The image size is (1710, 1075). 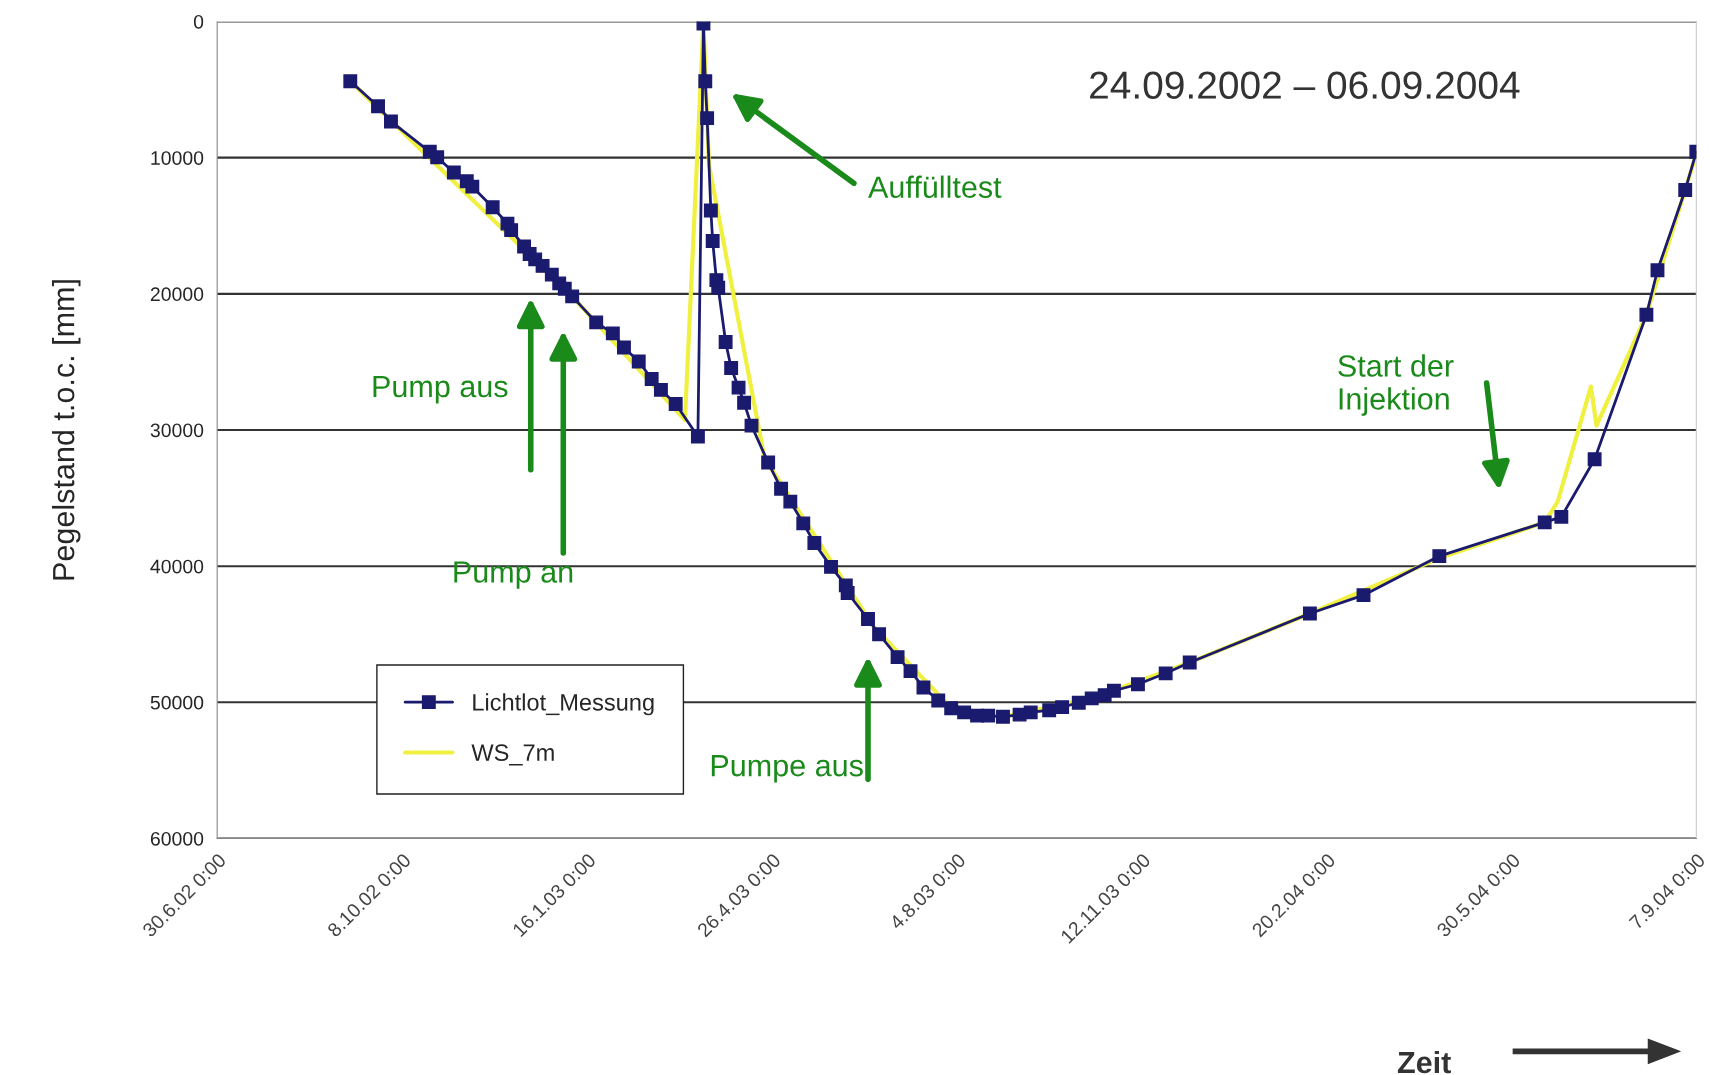 I want to click on annotation: 24.09.2002 – 06.09.2004, so click(x=1305, y=85).